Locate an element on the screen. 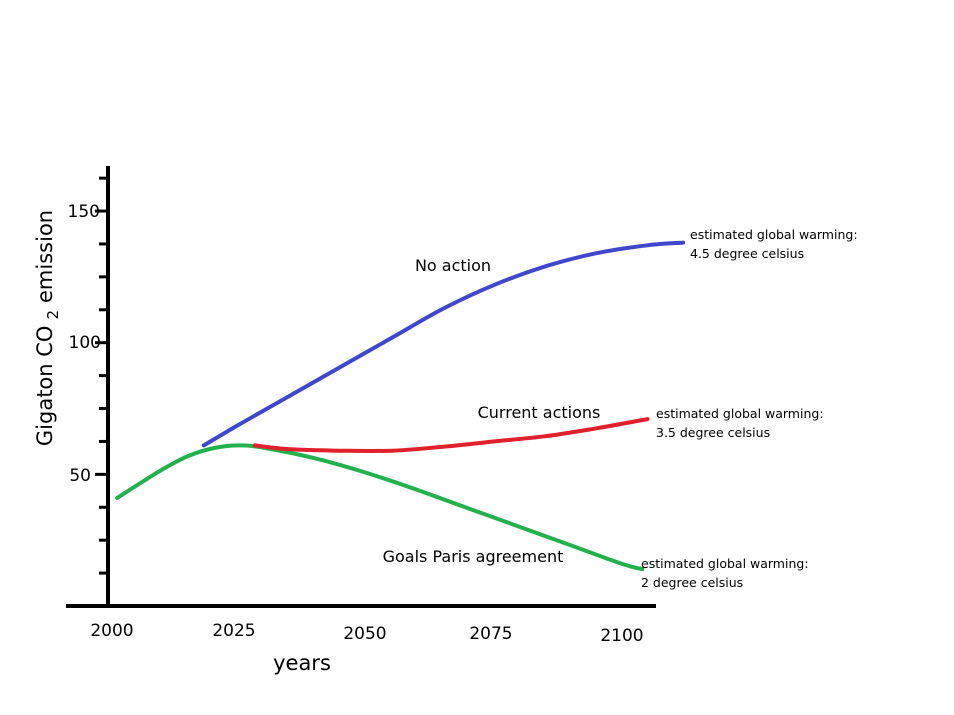 The image size is (954, 715). y-tick-labels: 50 100 150 is located at coordinates (84, 344).